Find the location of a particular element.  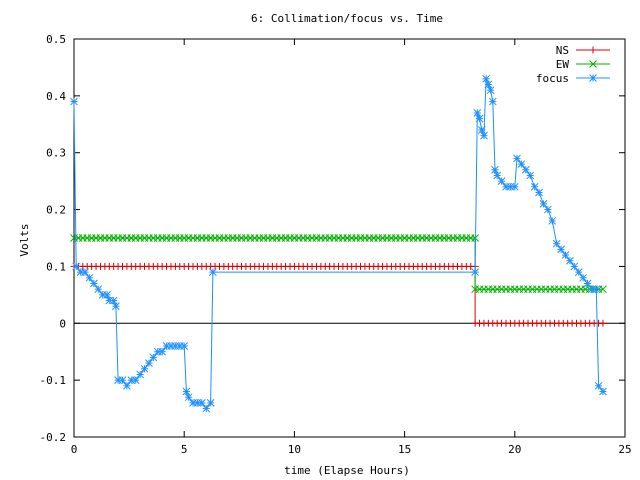

x-tick-label: 15 is located at coordinates (404, 449).